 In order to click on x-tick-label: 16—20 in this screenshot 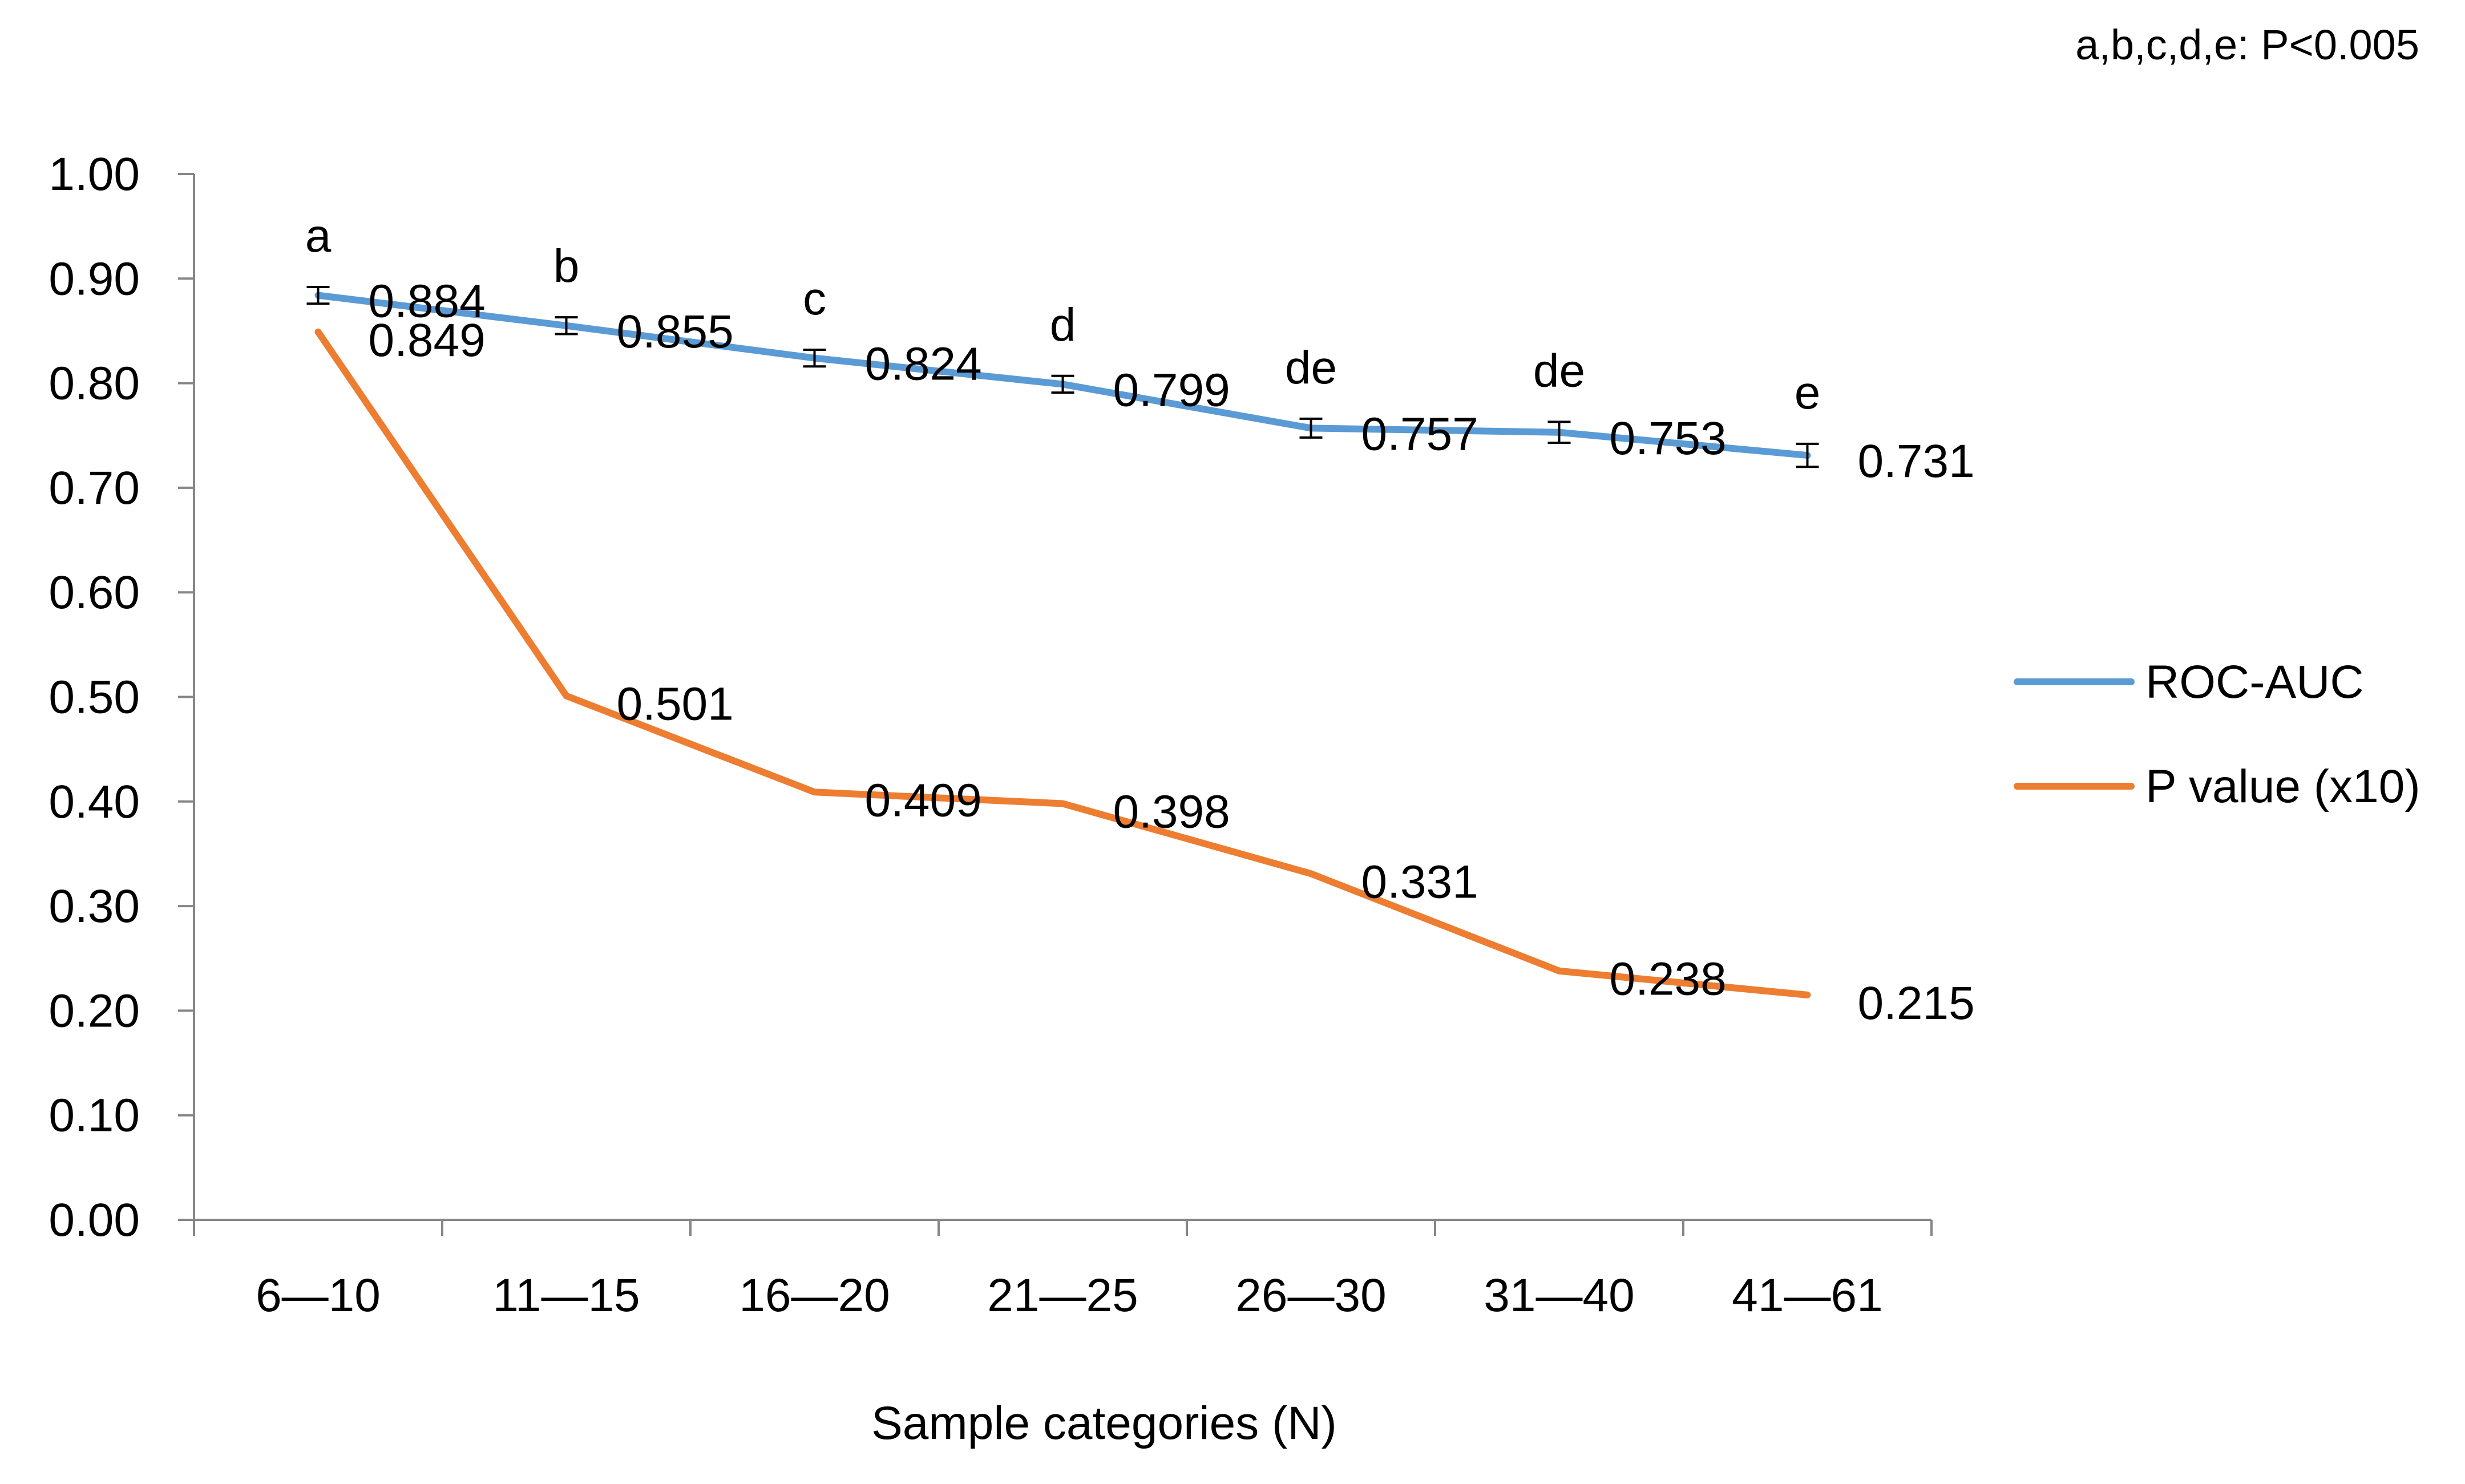, I will do `click(814, 1295)`.